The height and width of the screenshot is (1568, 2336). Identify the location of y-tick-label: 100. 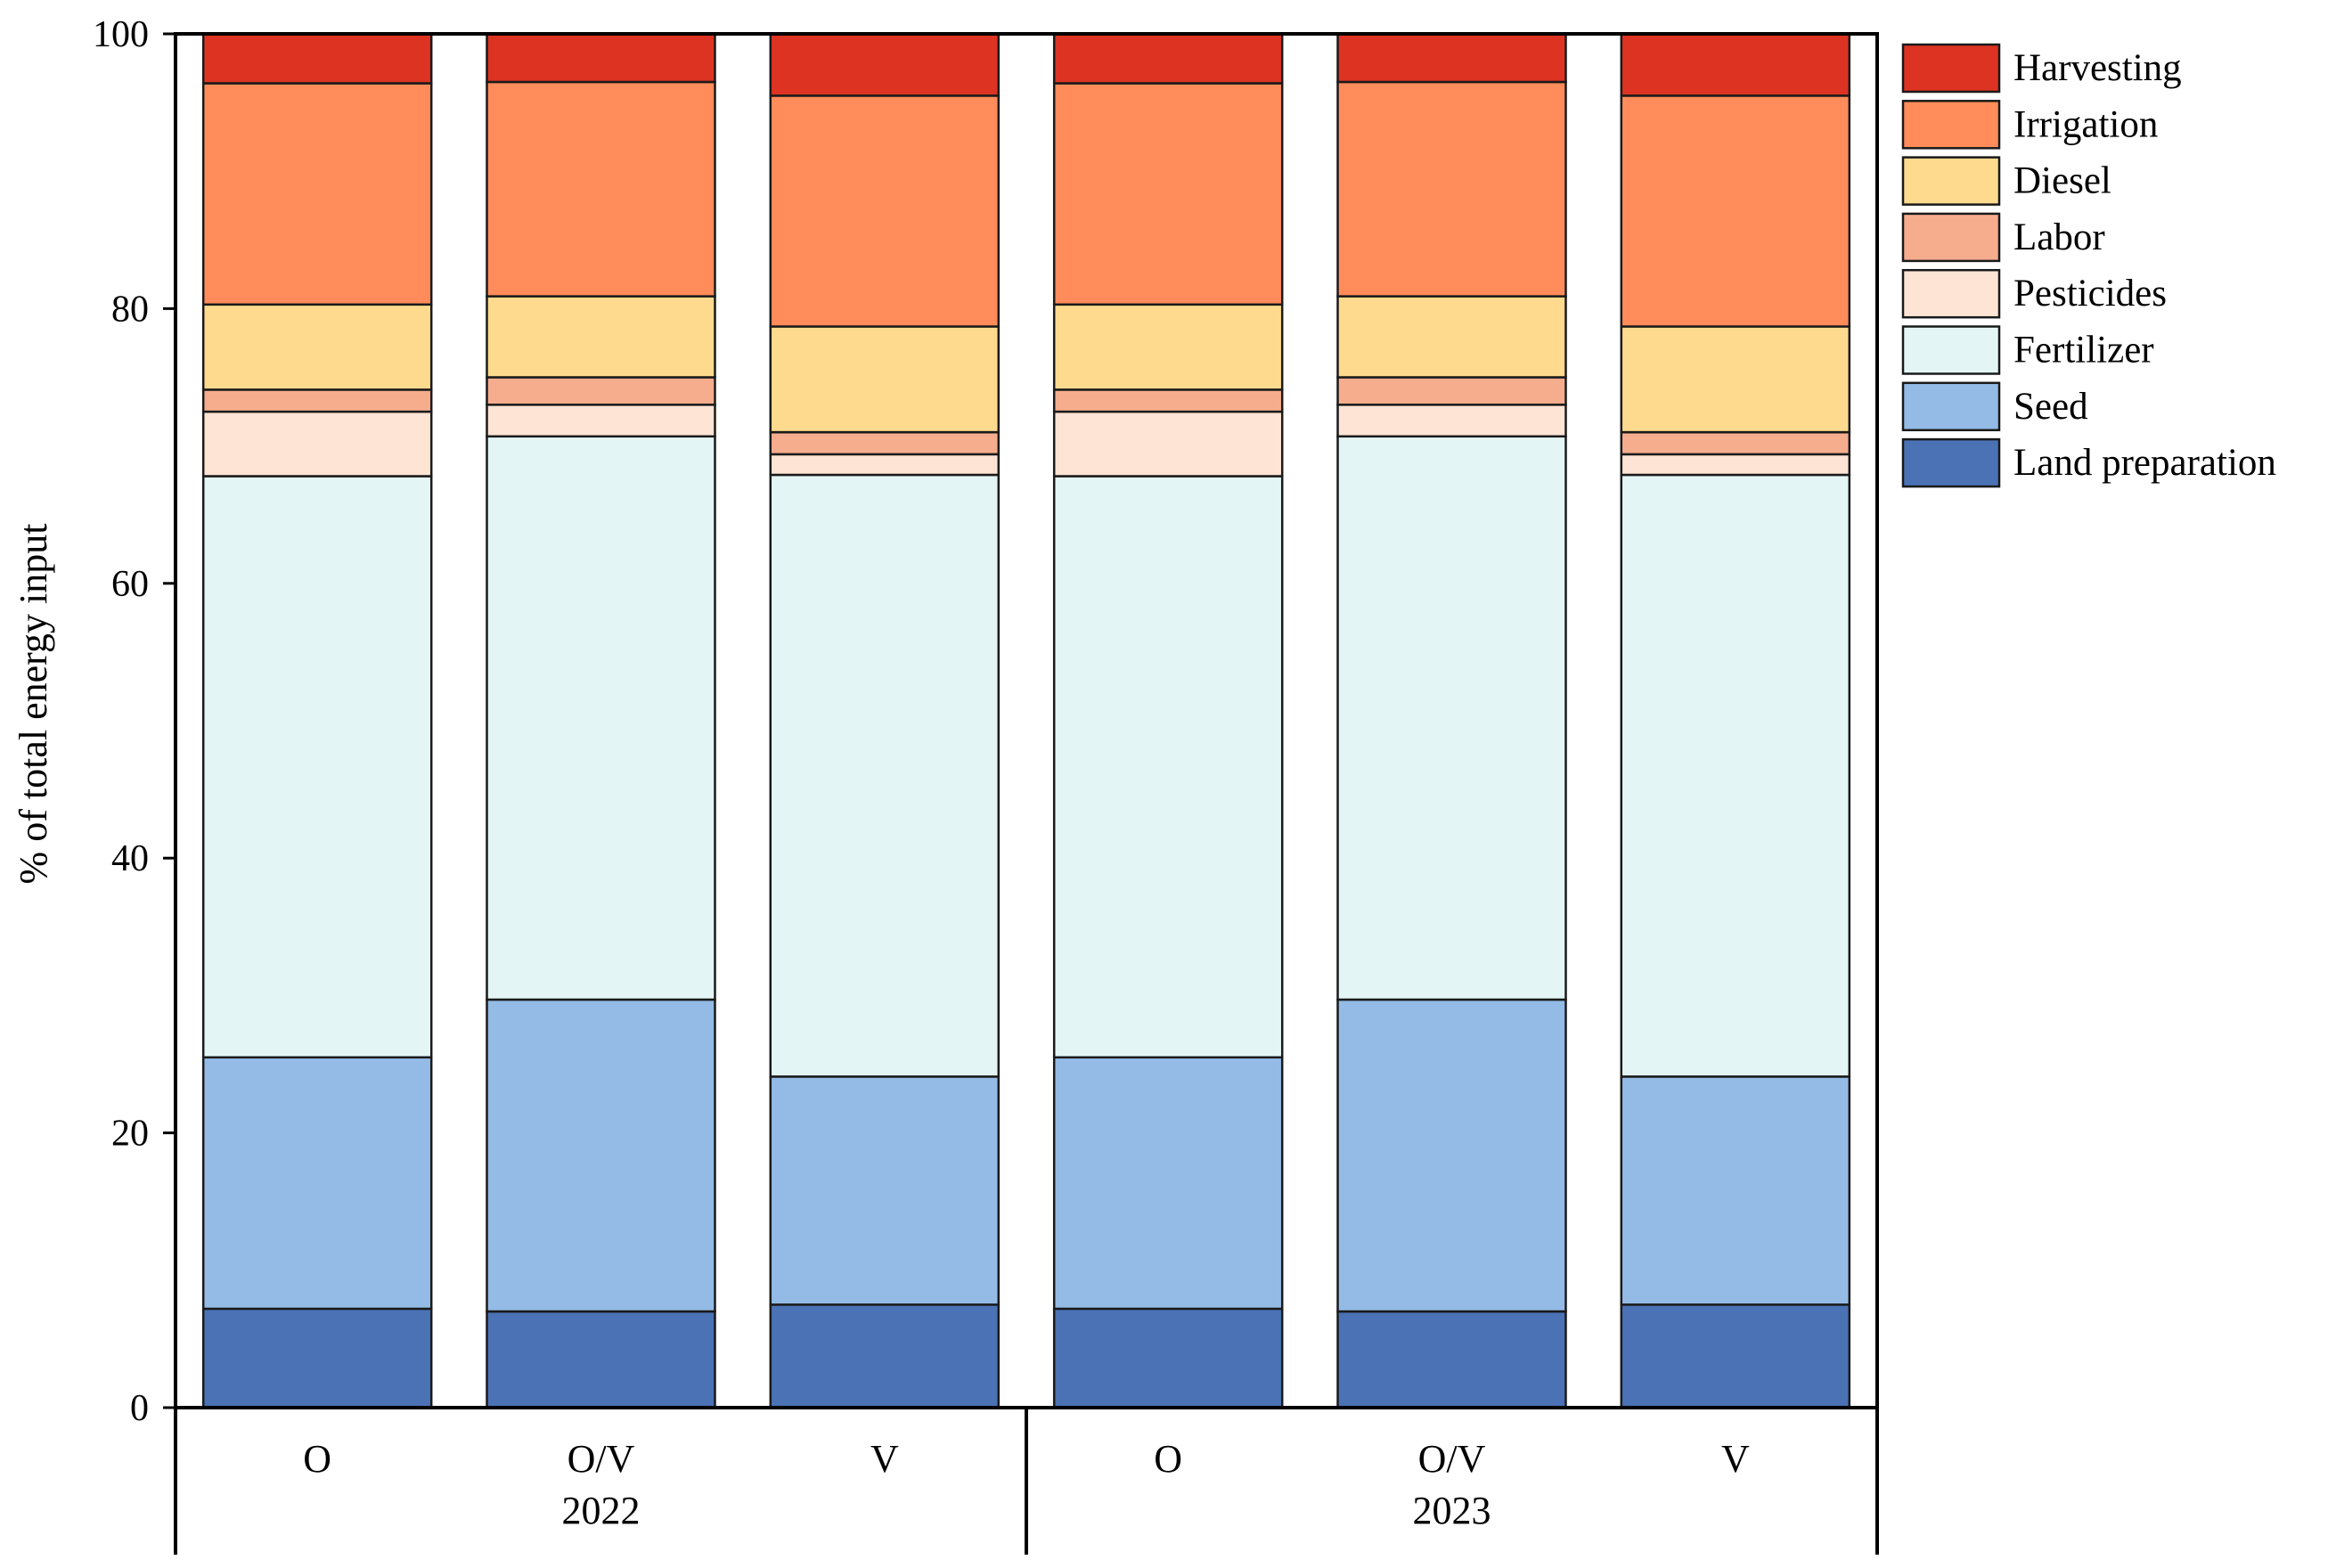
(121, 34).